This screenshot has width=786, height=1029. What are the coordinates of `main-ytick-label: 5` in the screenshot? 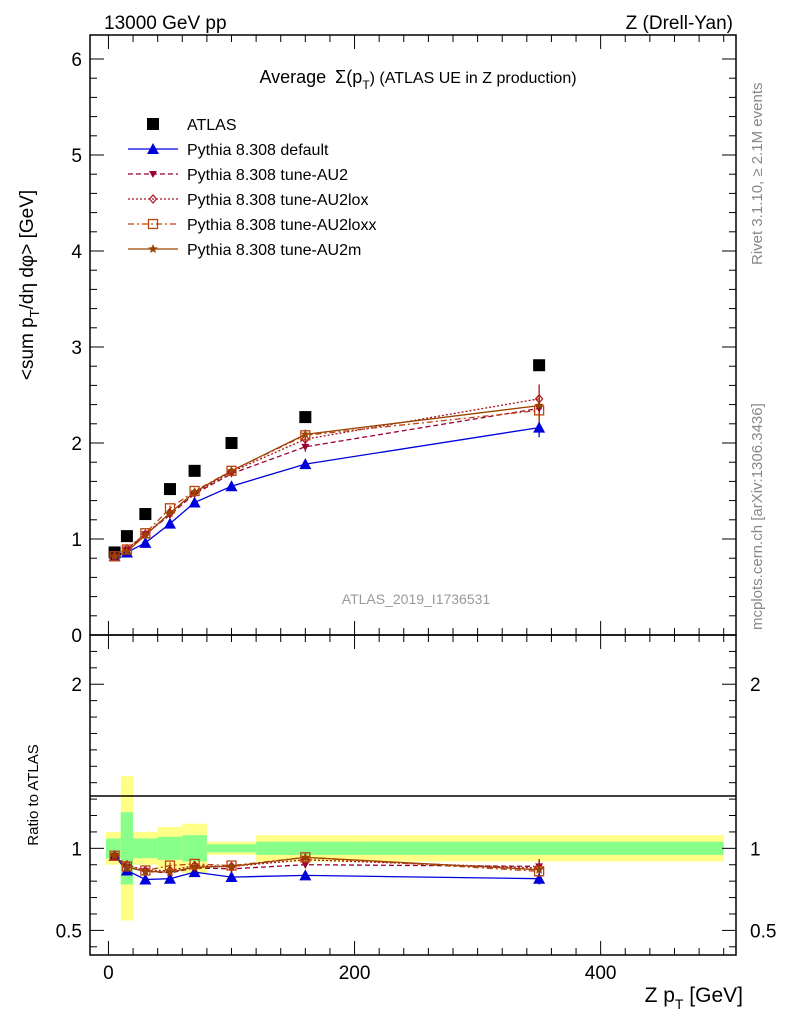 It's located at (76, 156).